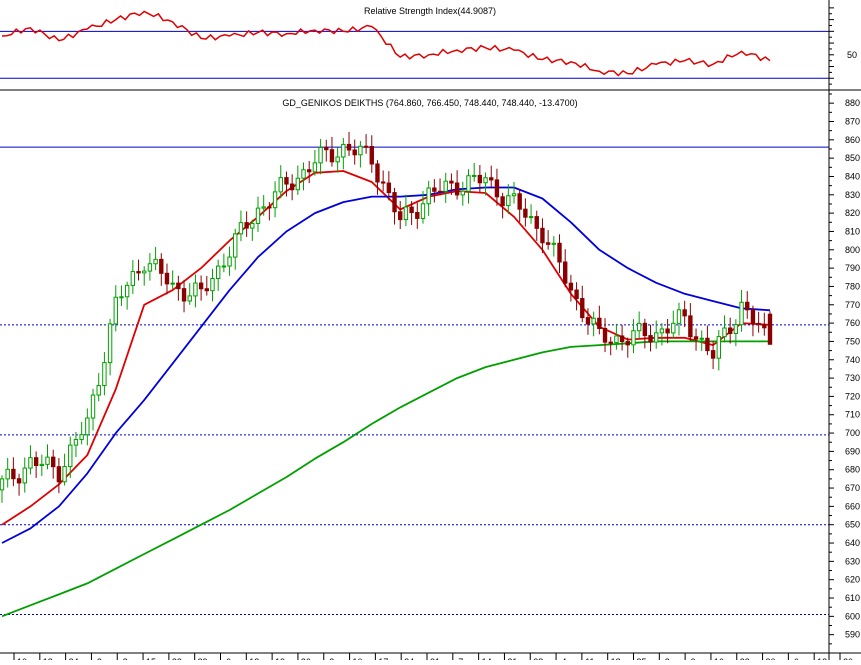 This screenshot has height=665, width=861. What do you see at coordinates (852, 268) in the screenshot?
I see `price-tick-label: 790` at bounding box center [852, 268].